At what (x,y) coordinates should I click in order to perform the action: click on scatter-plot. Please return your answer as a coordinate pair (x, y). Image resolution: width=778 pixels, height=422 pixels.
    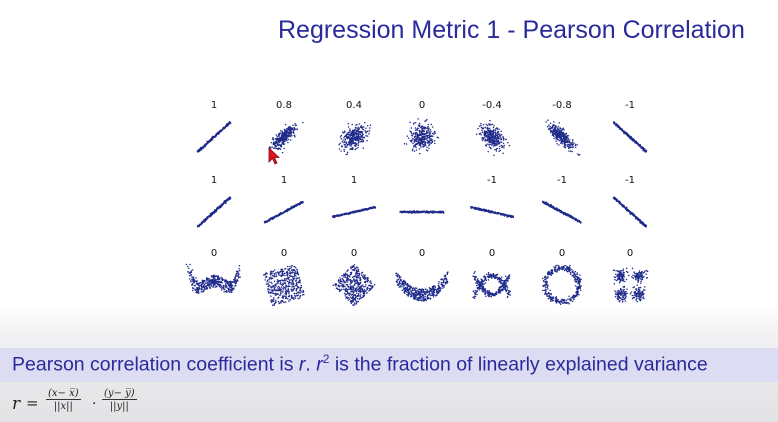
    Looking at the image, I should click on (354, 285).